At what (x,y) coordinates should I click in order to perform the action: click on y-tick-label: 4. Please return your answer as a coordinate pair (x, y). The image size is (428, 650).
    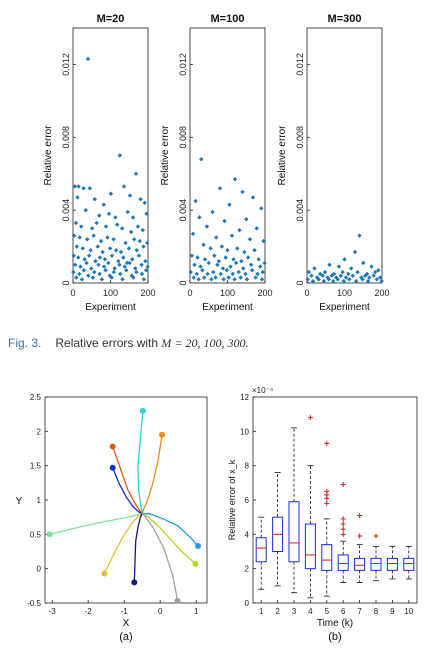
    Looking at the image, I should click on (247, 534).